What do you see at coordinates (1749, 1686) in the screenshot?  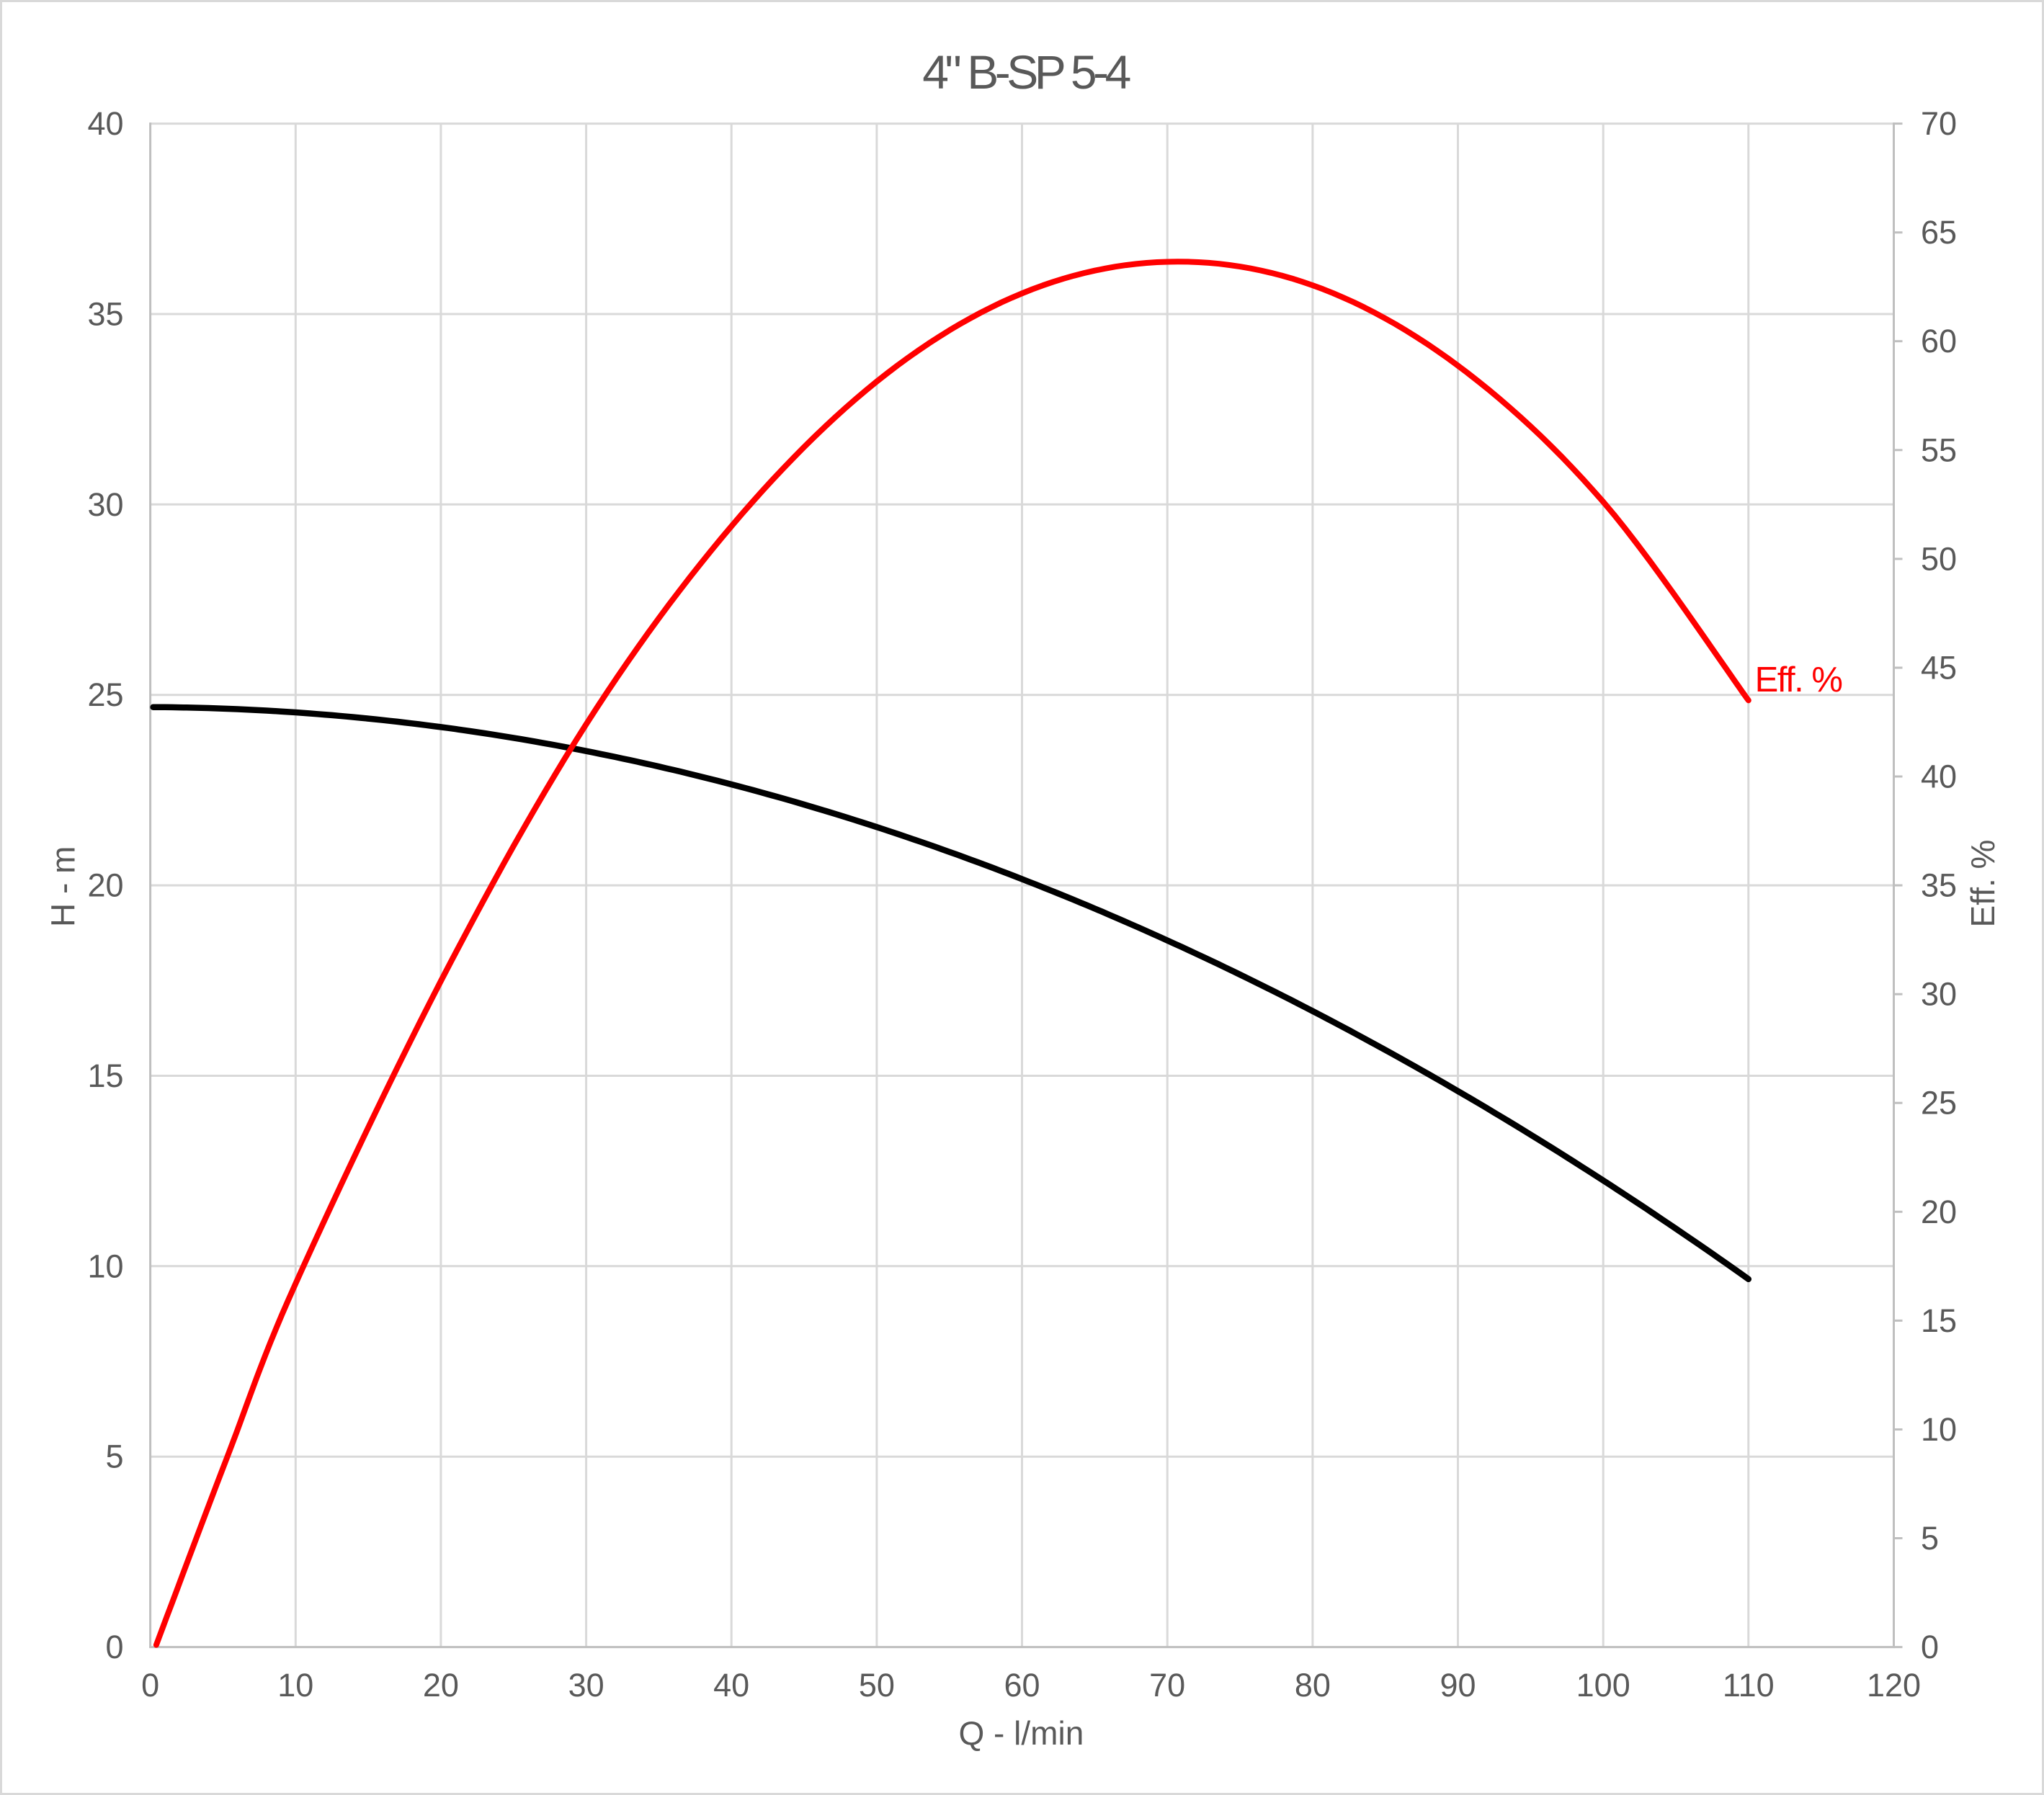 I see `svg-text: 110` at bounding box center [1749, 1686].